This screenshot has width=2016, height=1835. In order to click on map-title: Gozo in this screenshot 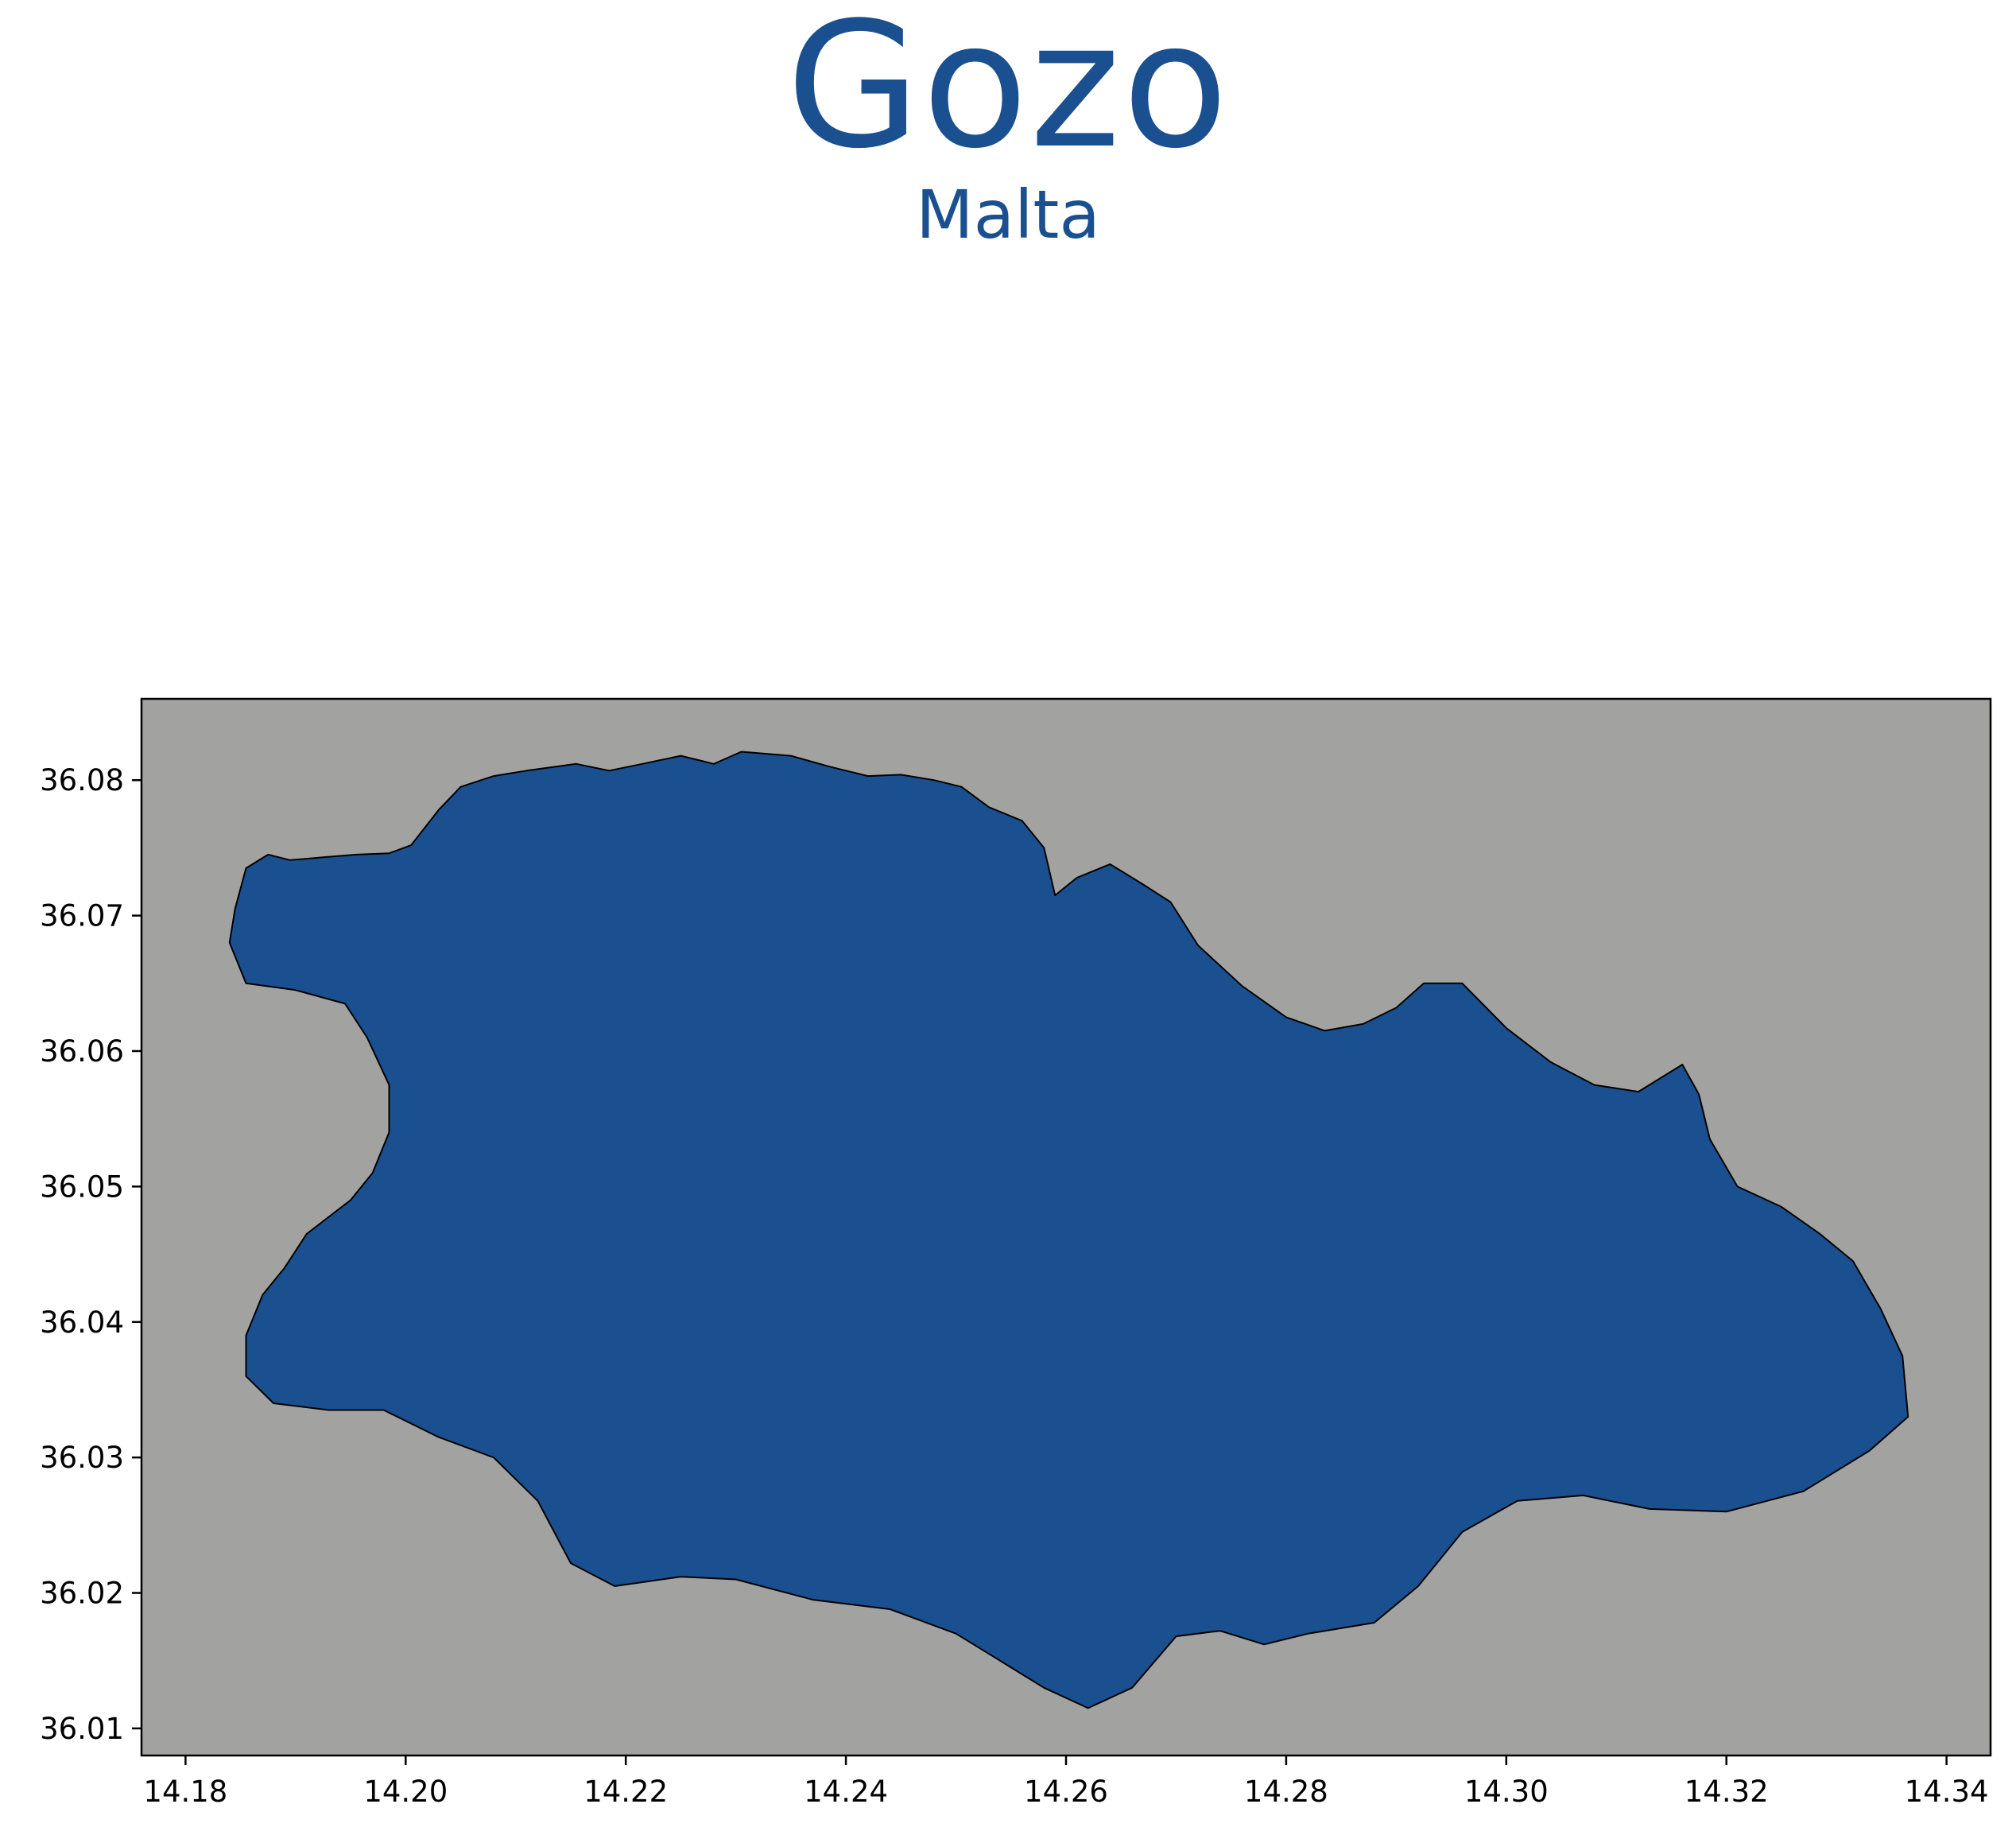, I will do `click(1008, 93)`.